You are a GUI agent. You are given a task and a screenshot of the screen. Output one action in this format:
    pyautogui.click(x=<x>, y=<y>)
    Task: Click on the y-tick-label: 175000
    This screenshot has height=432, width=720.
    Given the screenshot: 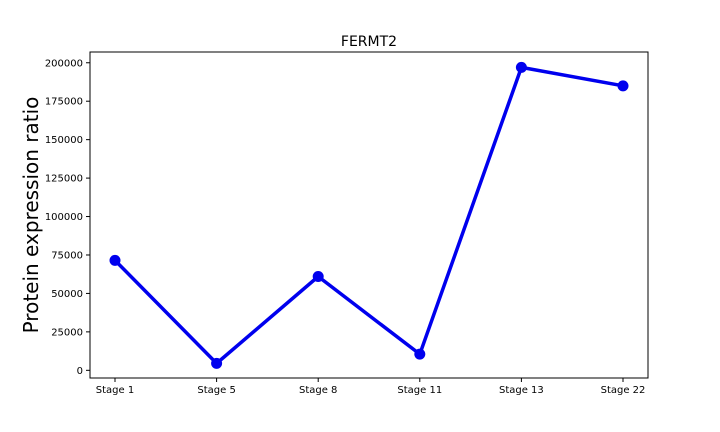 What is the action you would take?
    pyautogui.click(x=64, y=102)
    